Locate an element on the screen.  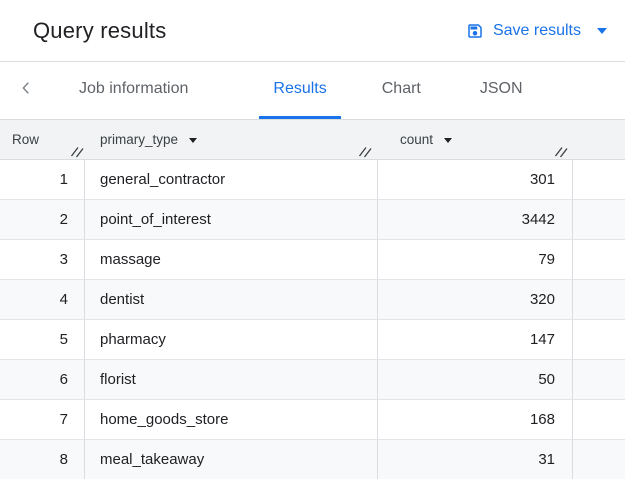
tab-chart: Chart is located at coordinates (401, 90).